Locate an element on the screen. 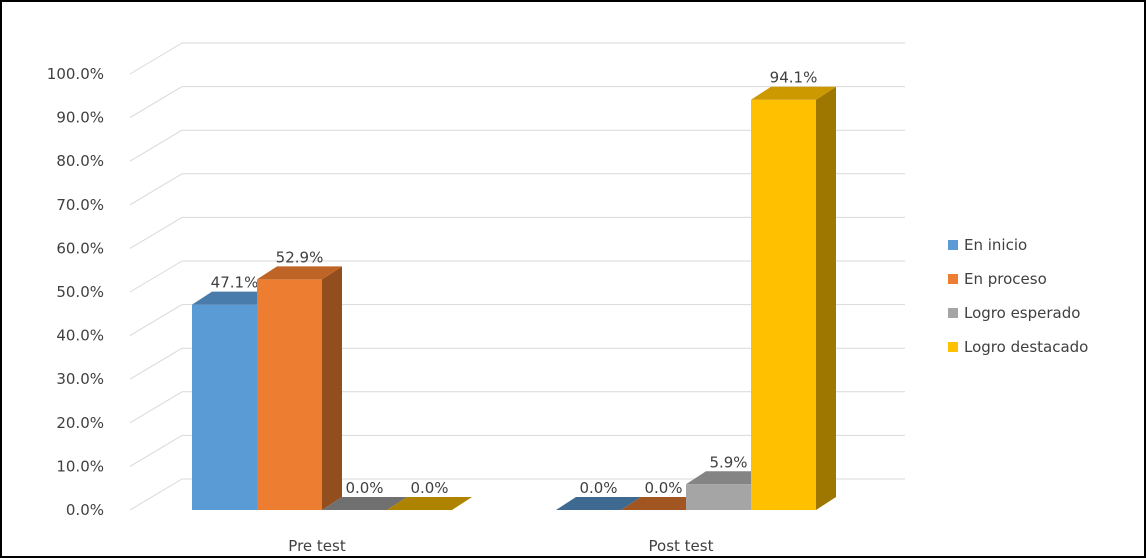  y-tick-label: 70.0% is located at coordinates (80, 205).